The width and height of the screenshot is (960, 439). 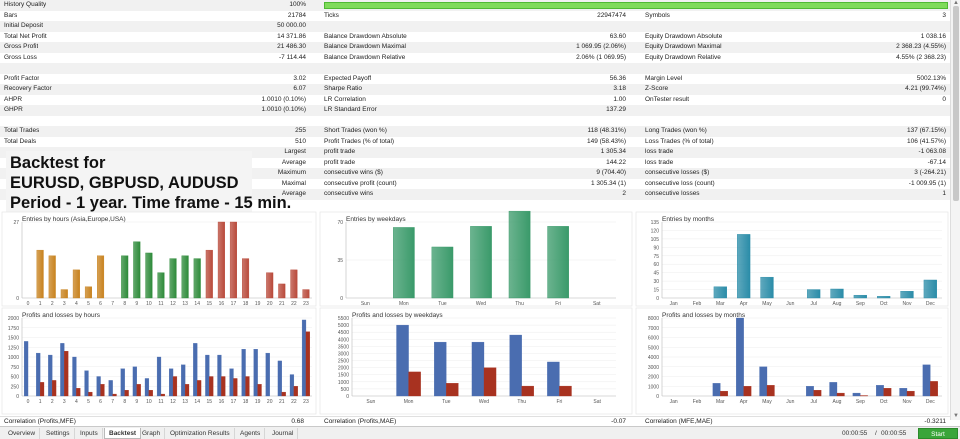 What do you see at coordinates (13, 329) in the screenshot?
I see `y-tick-label: 1750` at bounding box center [13, 329].